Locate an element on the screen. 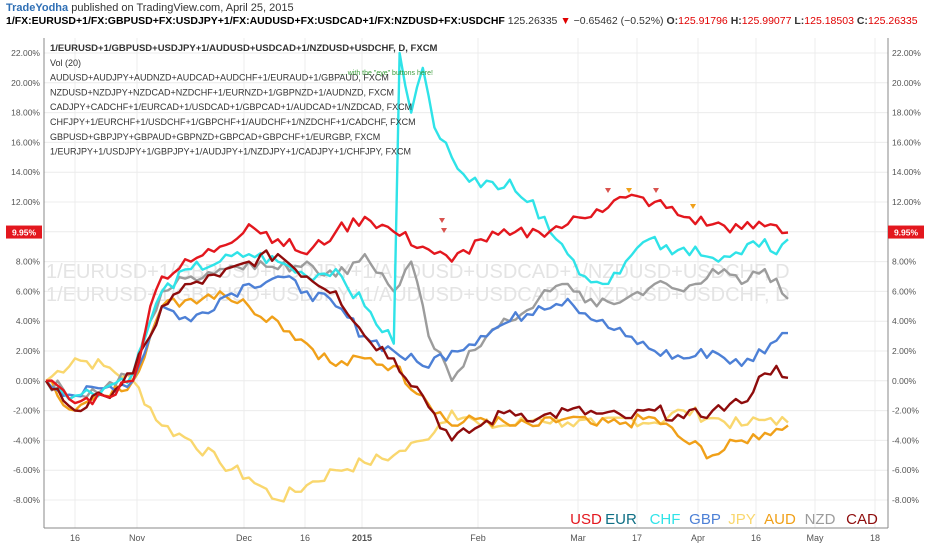 This screenshot has width=932, height=555. legend-item-nzd: NZD is located at coordinates (820, 519).